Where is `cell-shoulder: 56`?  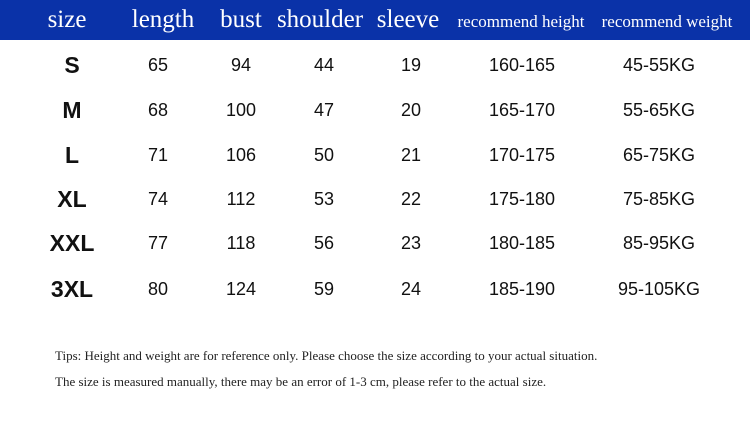
cell-shoulder: 56 is located at coordinates (324, 243).